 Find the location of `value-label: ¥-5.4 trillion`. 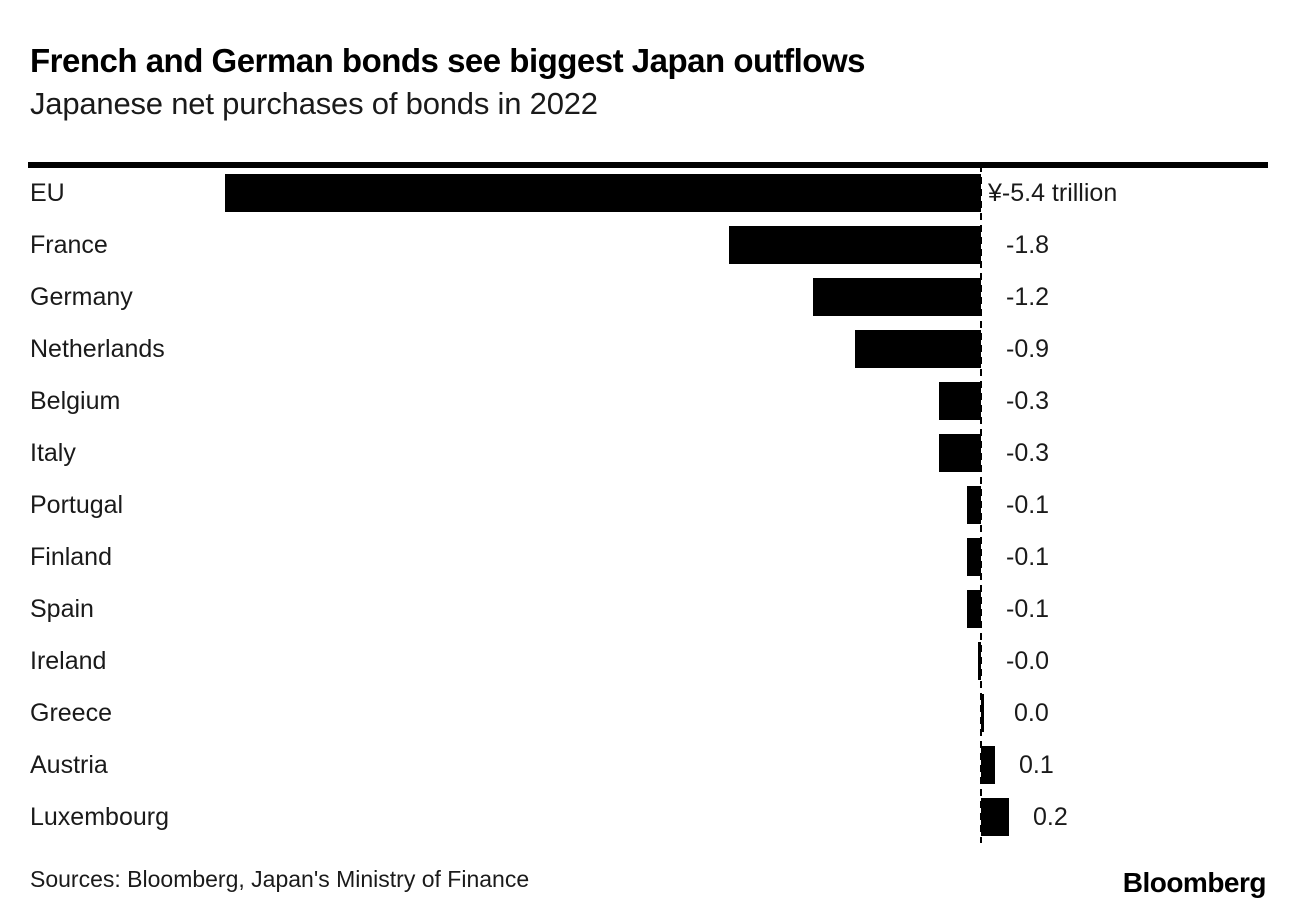

value-label: ¥-5.4 trillion is located at coordinates (1053, 192).